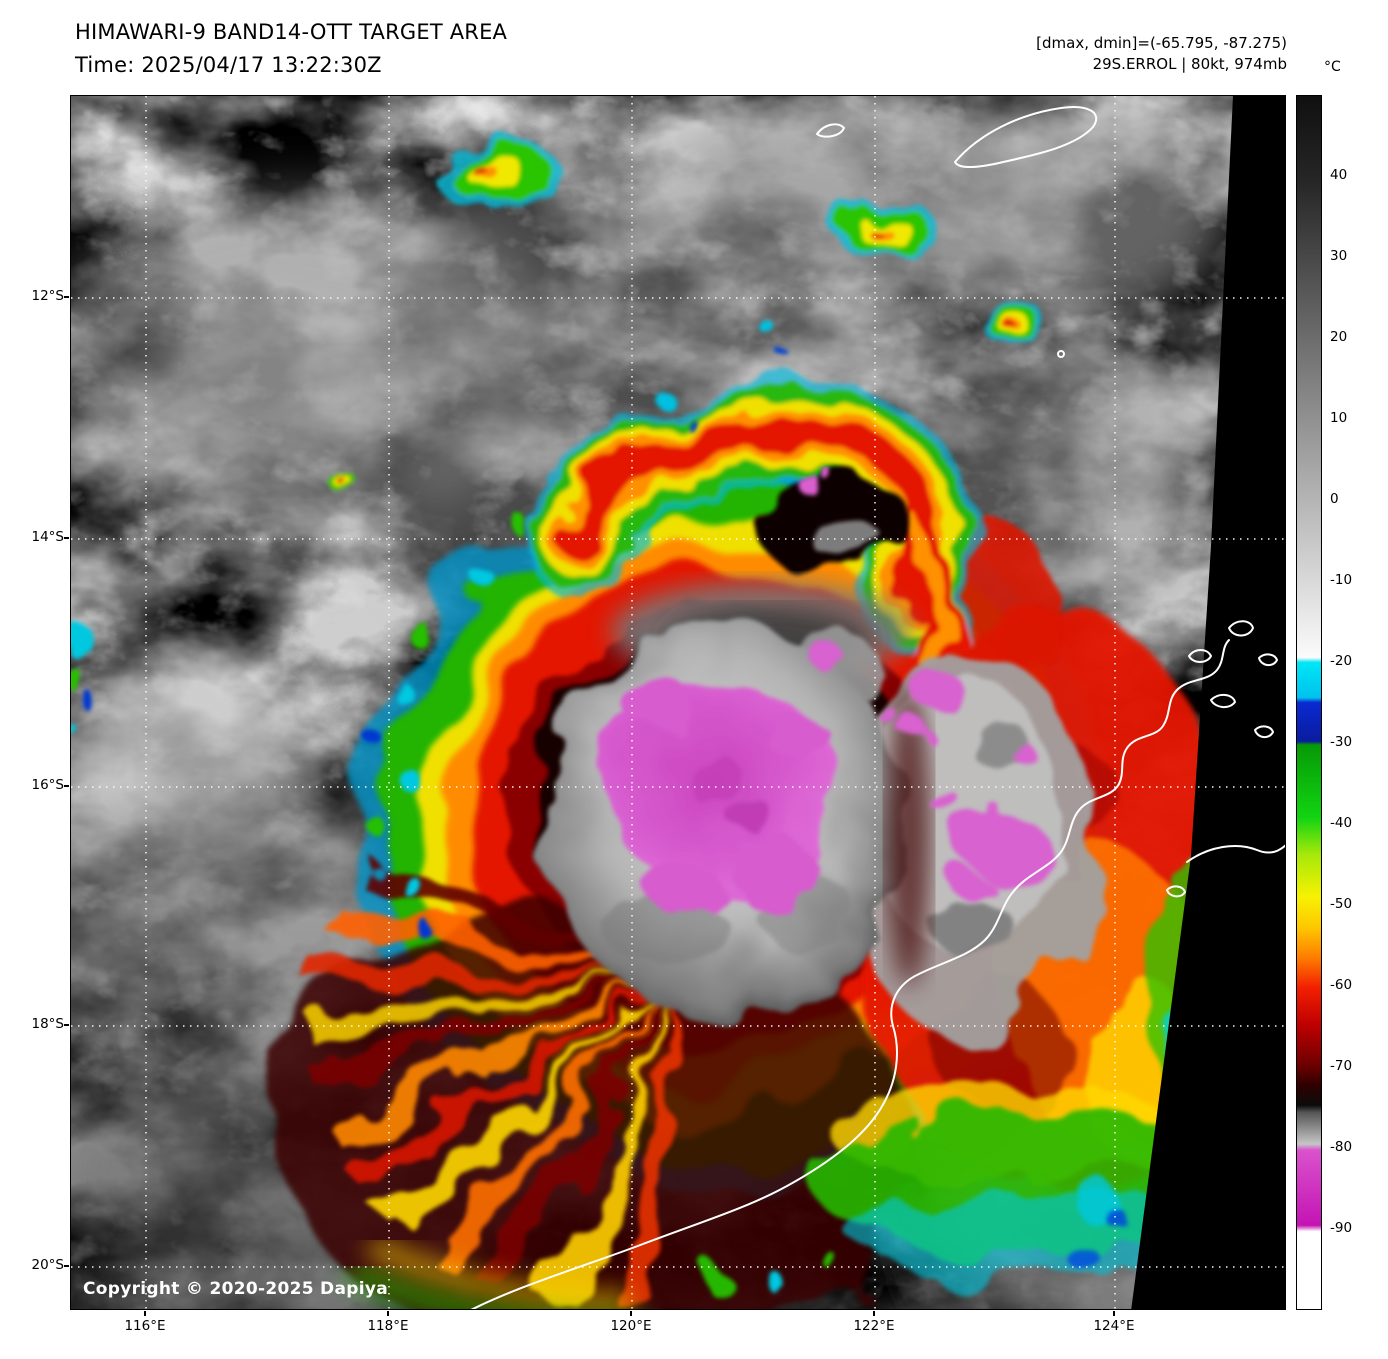 Image resolution: width=1388 pixels, height=1359 pixels. What do you see at coordinates (1341, 1228) in the screenshot?
I see `colorbar-tick-label: -90` at bounding box center [1341, 1228].